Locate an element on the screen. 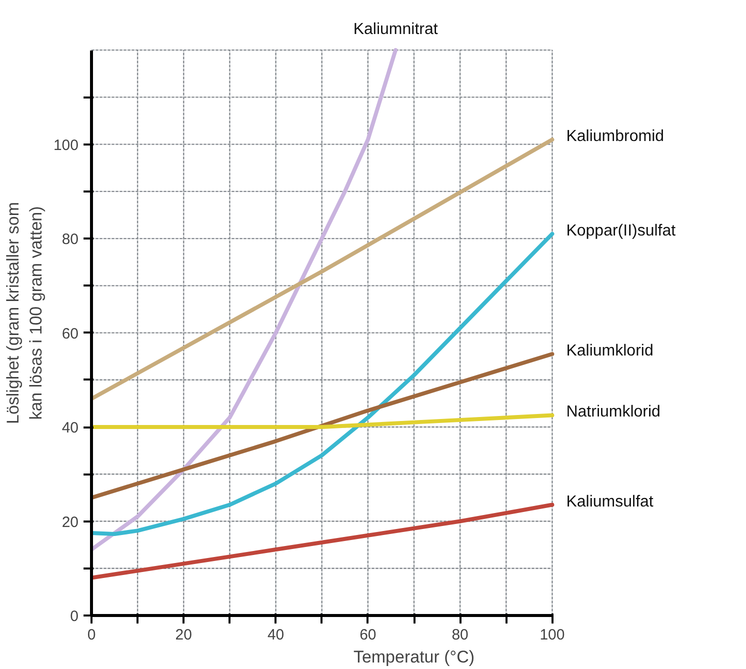 The height and width of the screenshot is (669, 746). y-axis-title: Löslighet (gram kristaller som kan lösas i 100 gram vatten) is located at coordinates (25, 313).